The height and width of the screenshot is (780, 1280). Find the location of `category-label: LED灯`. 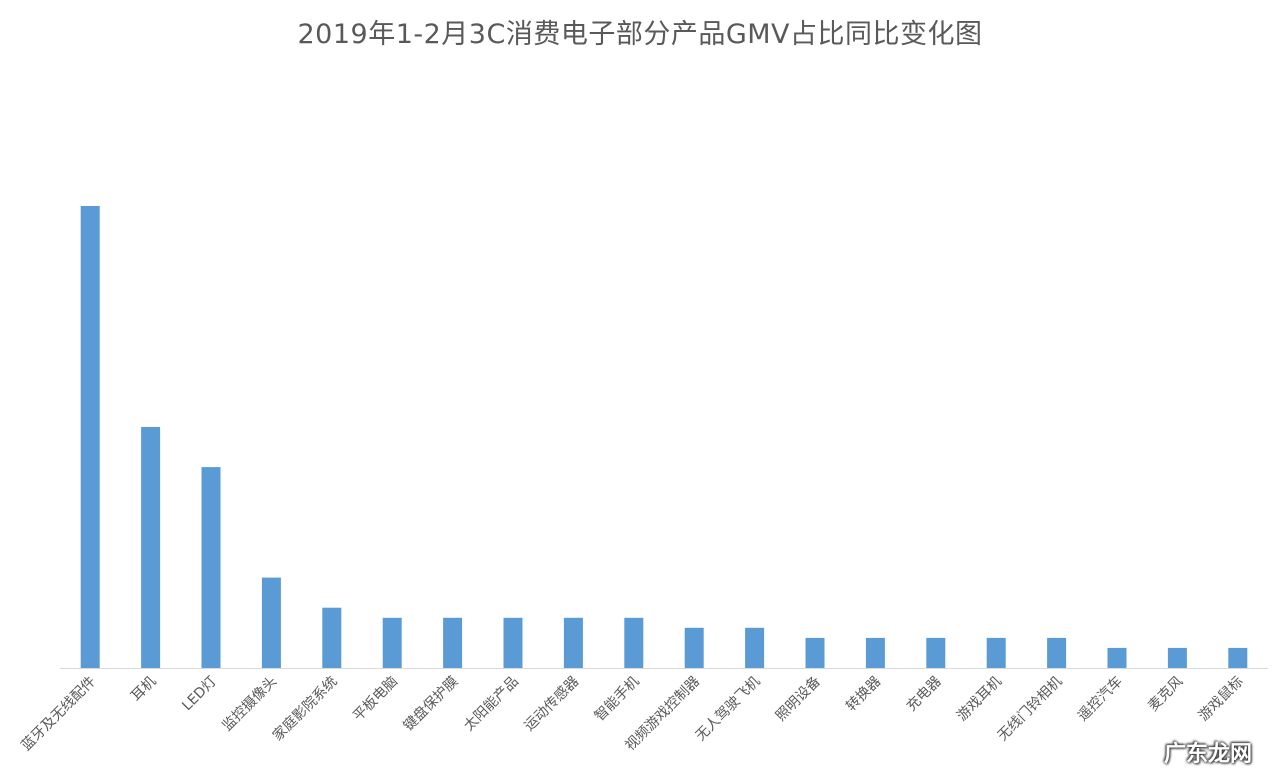

category-label: LED灯 is located at coordinates (199, 694).